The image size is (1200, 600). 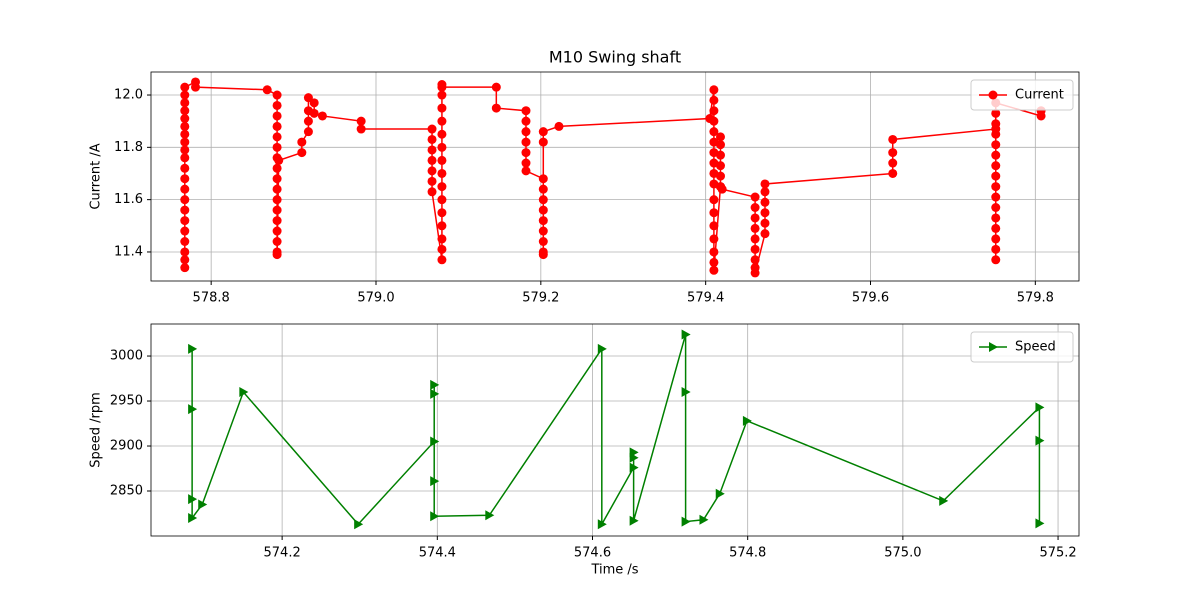 I want to click on x-tick-label: 575.0, so click(x=902, y=553).